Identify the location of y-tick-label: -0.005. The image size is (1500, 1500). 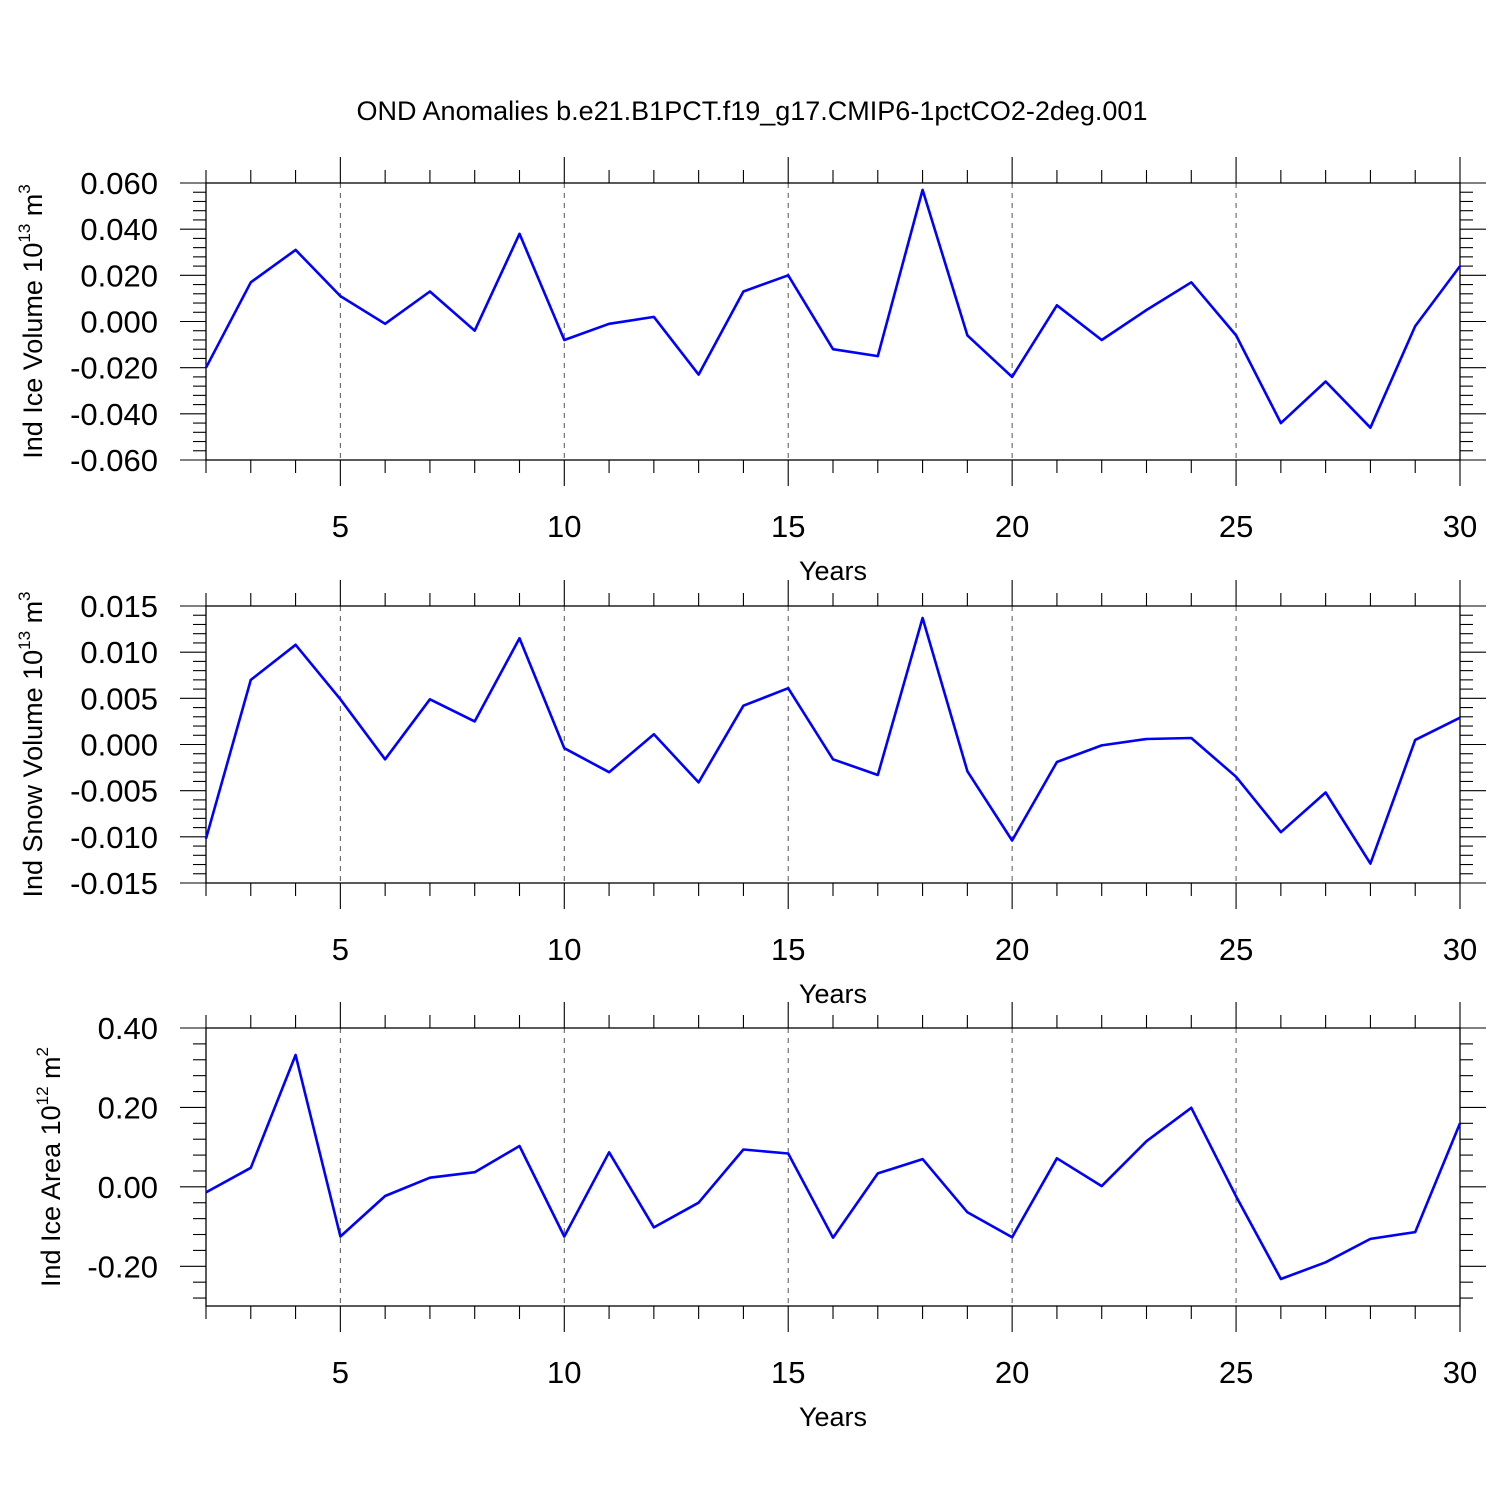
(114, 791).